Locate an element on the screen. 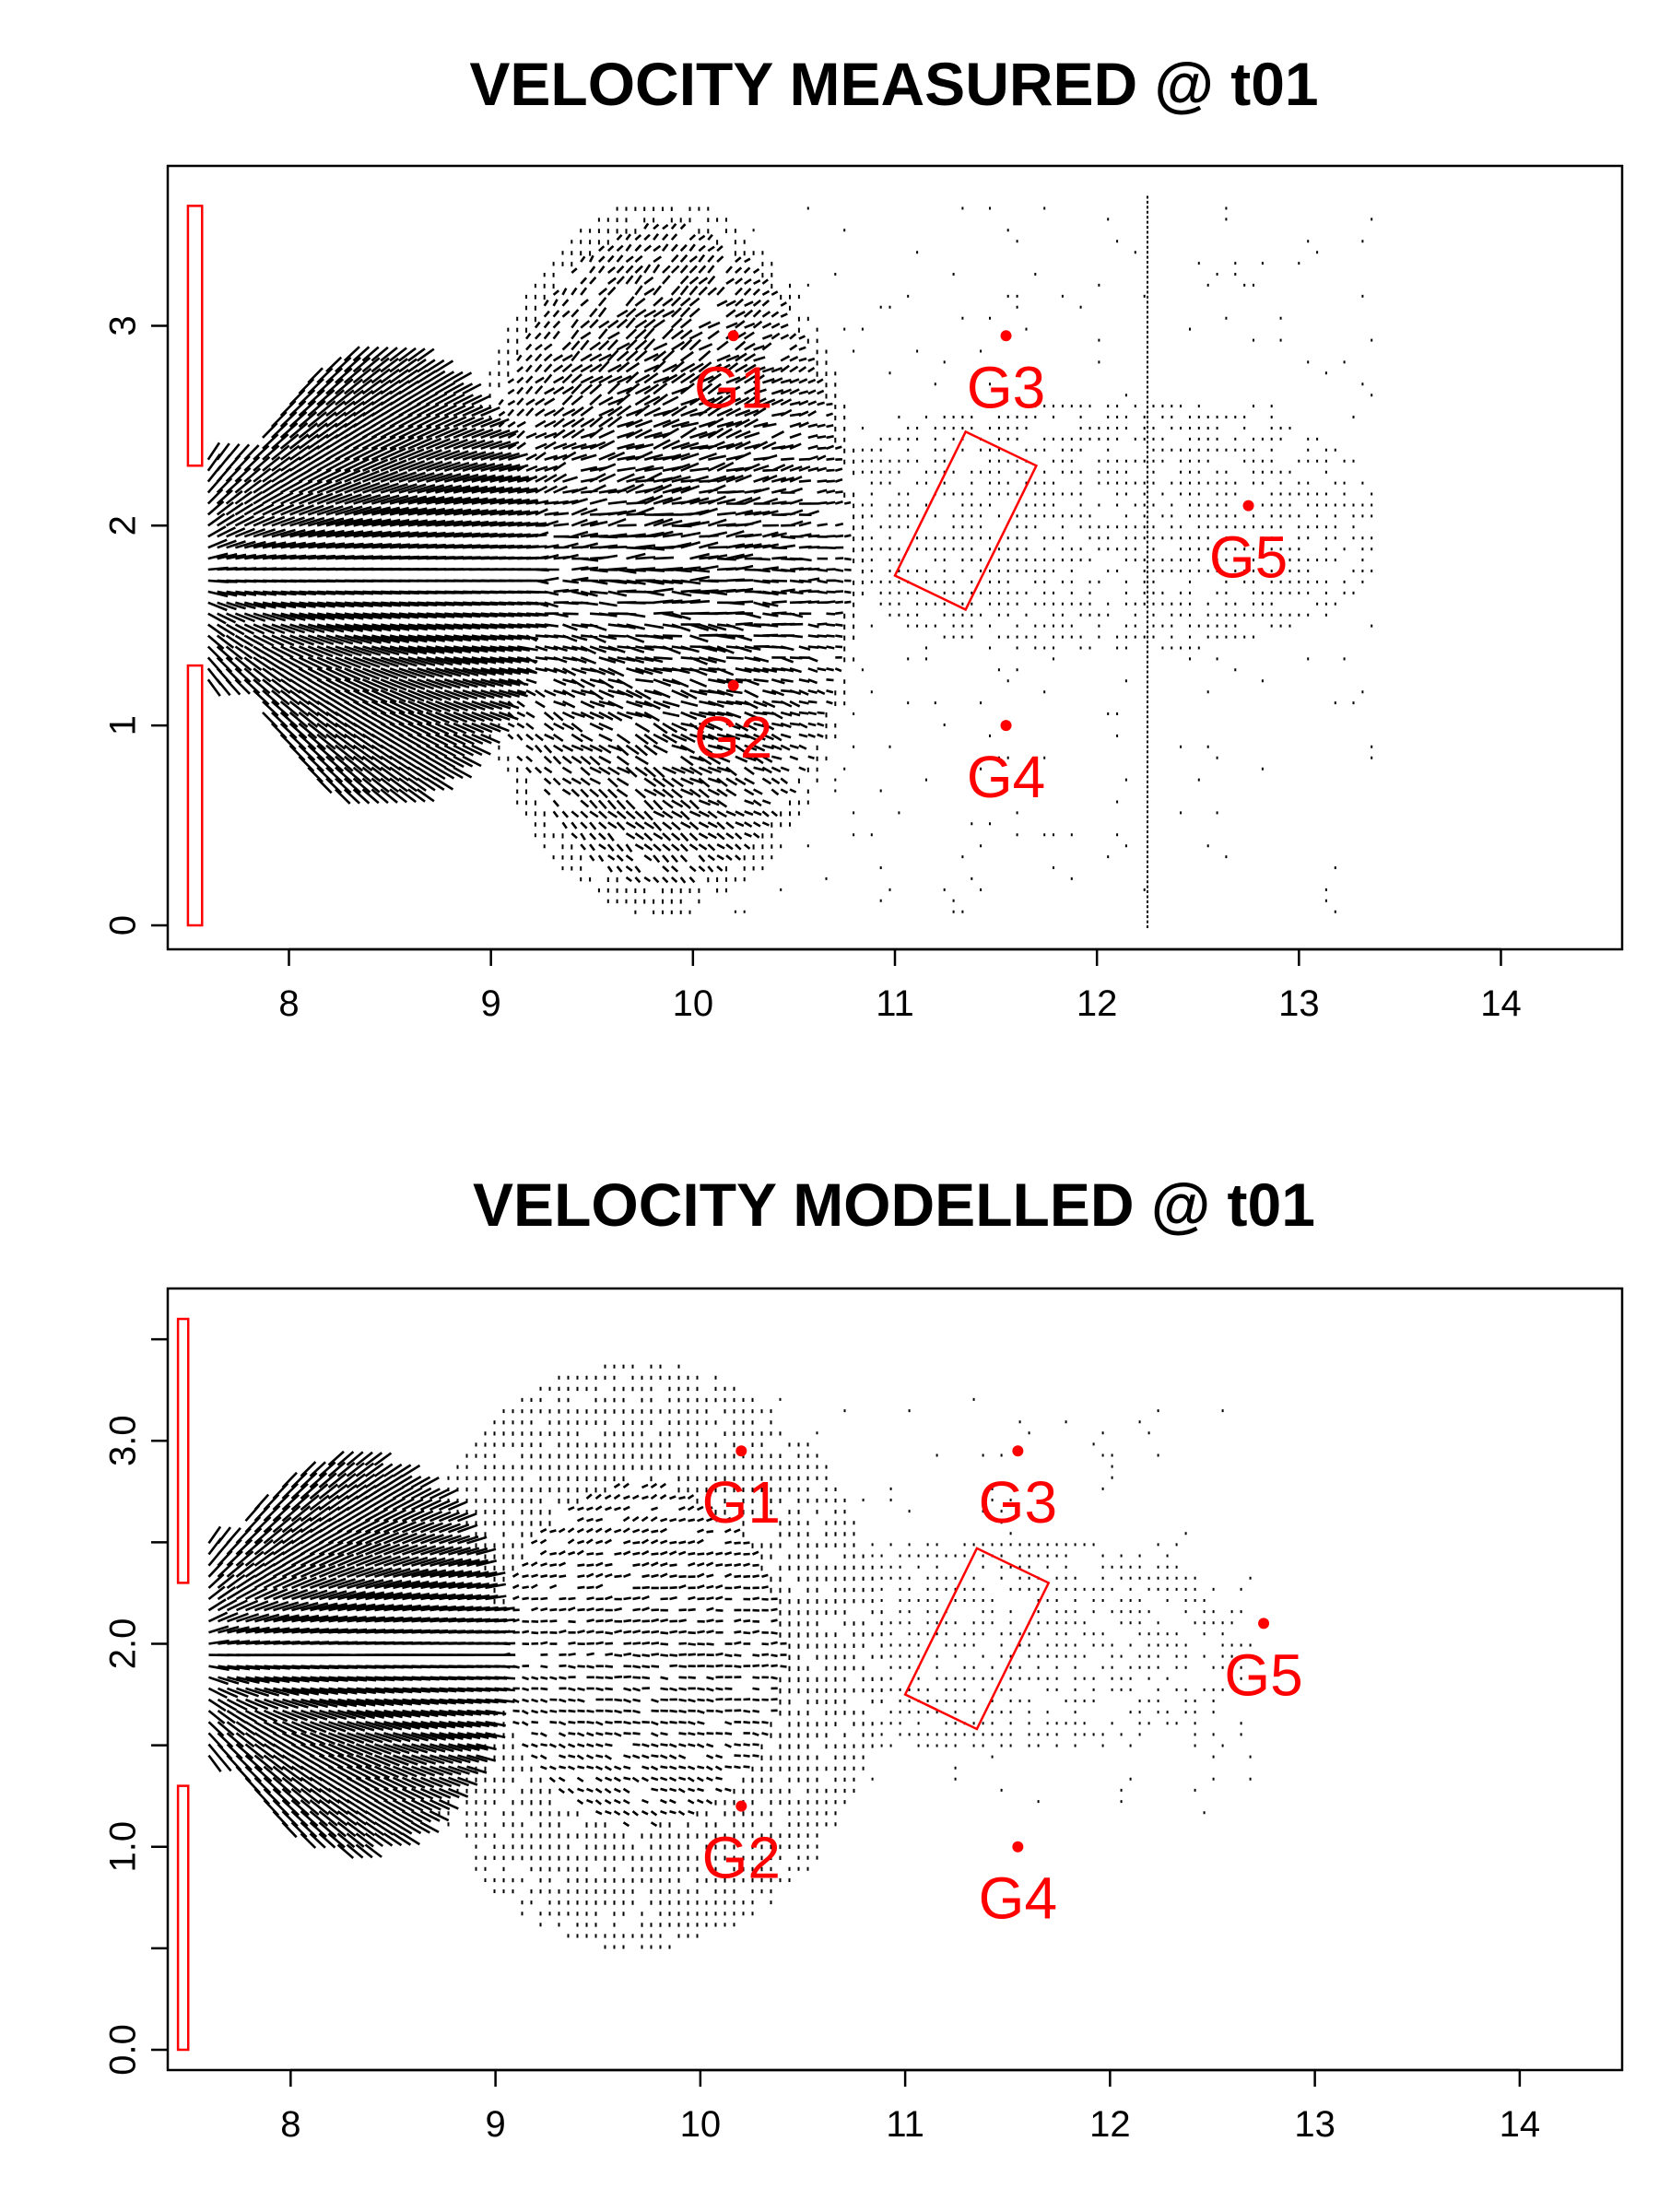 The width and height of the screenshot is (1659, 2212). modelled-x-axis: 8 9 10 11 12 13 14 is located at coordinates (910, 2106).